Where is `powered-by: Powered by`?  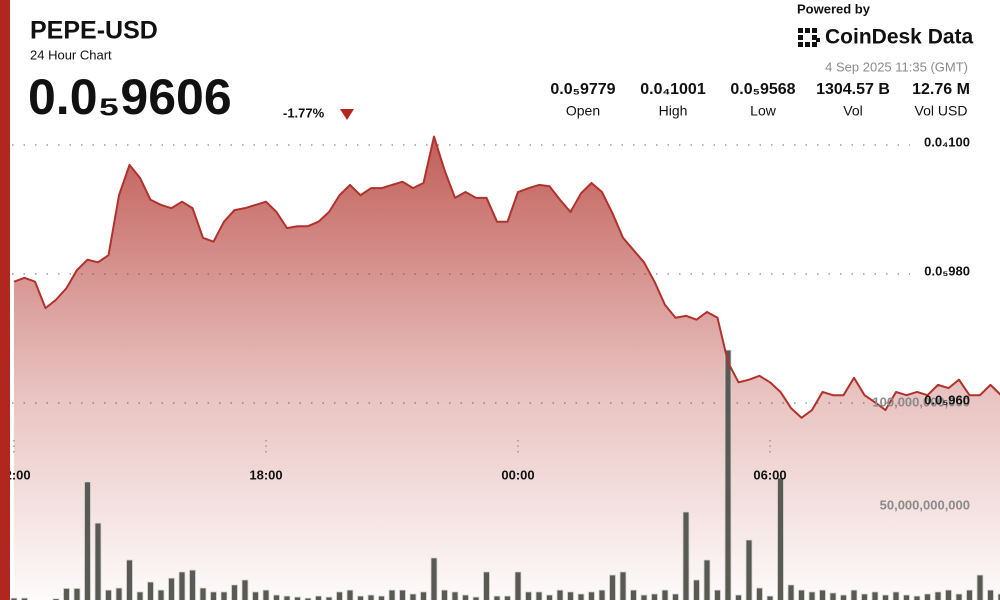 powered-by: Powered by is located at coordinates (834, 8).